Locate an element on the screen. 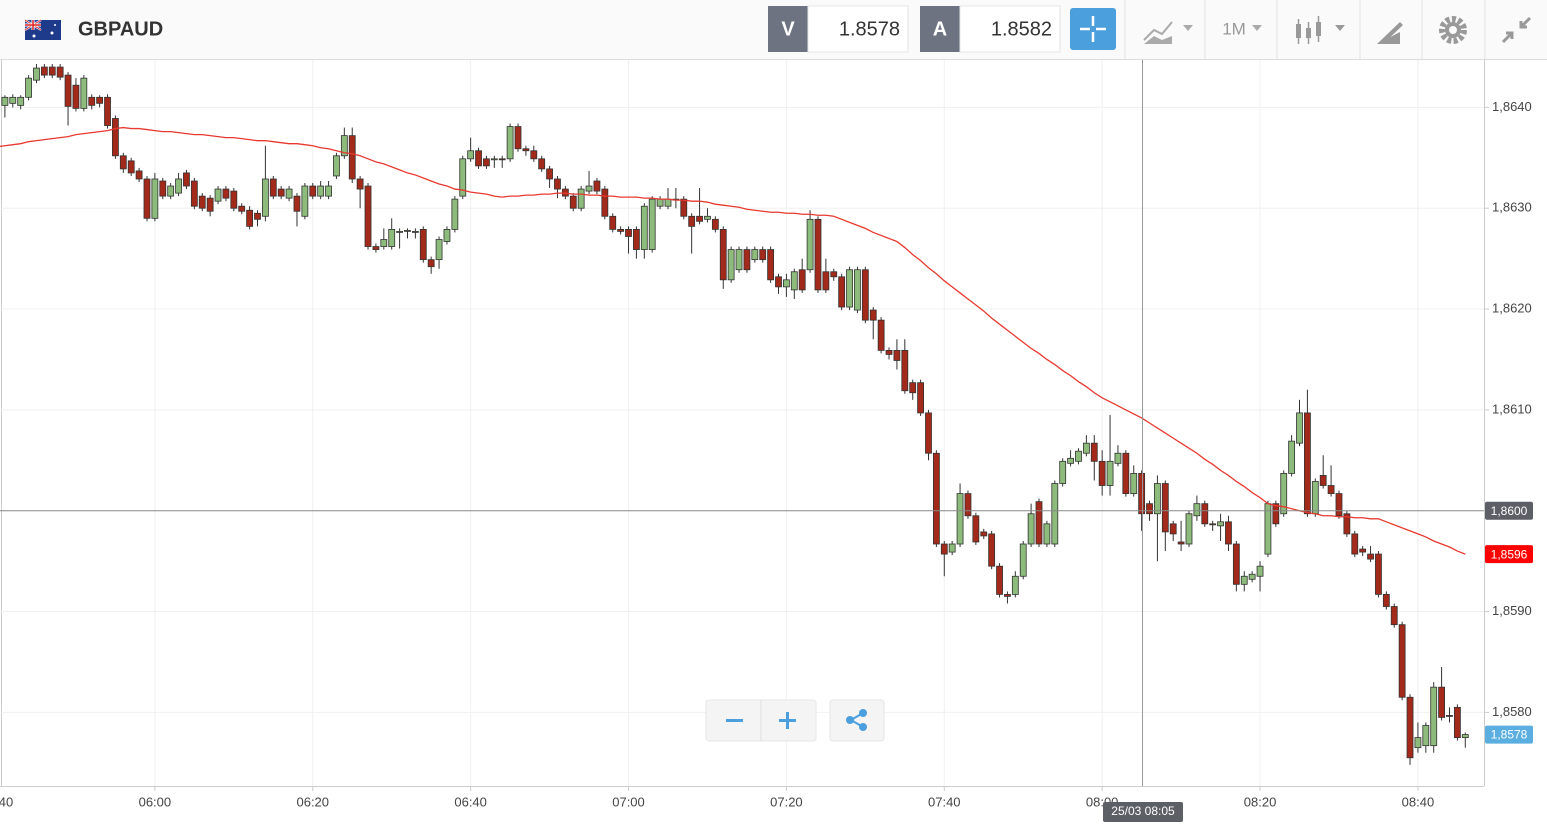 Image resolution: width=1547 pixels, height=831 pixels. buy-price-box is located at coordinates (1010, 29).